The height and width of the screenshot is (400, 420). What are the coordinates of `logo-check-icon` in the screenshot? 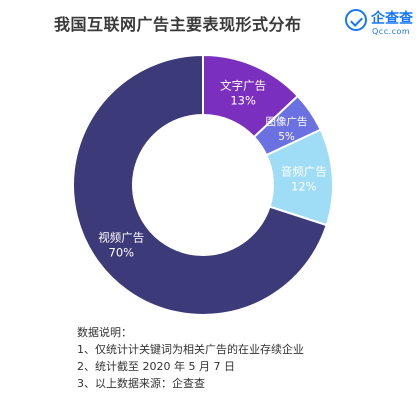 It's located at (356, 20).